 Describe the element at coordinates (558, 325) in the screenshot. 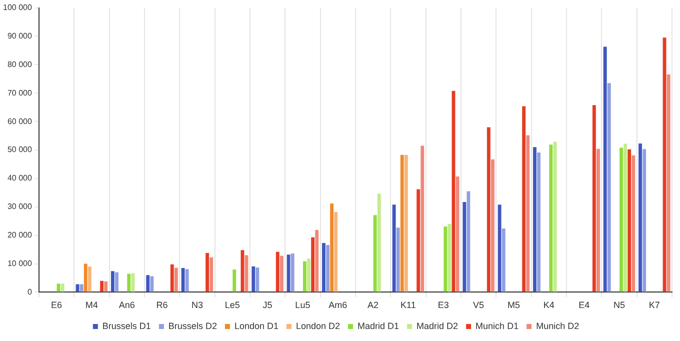

I see `legend-label: Munich D2` at that location.